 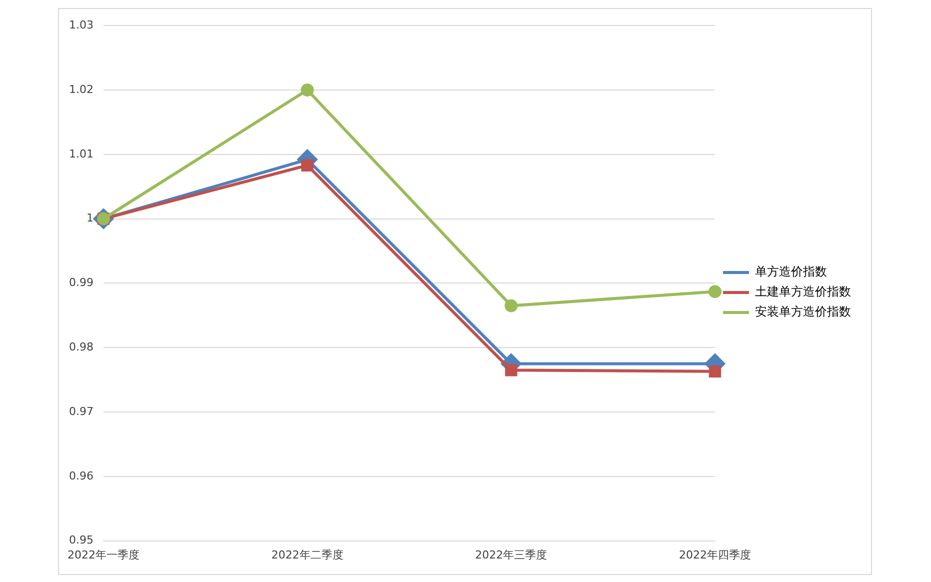 What do you see at coordinates (791, 271) in the screenshot?
I see `legend-label: 单方造价指数` at bounding box center [791, 271].